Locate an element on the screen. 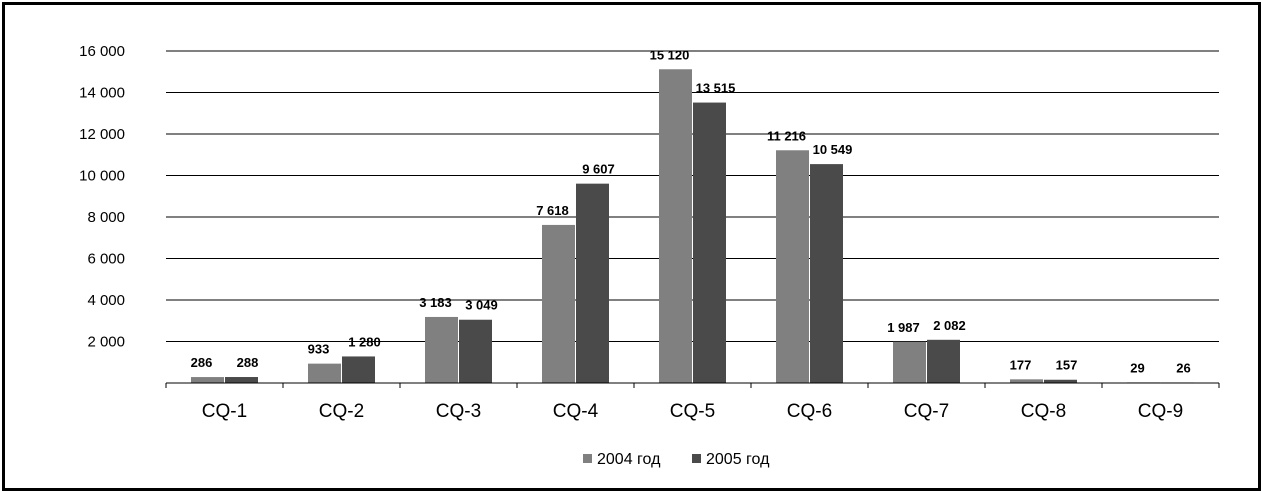  y-tick-label: 16 000 is located at coordinates (102, 51).